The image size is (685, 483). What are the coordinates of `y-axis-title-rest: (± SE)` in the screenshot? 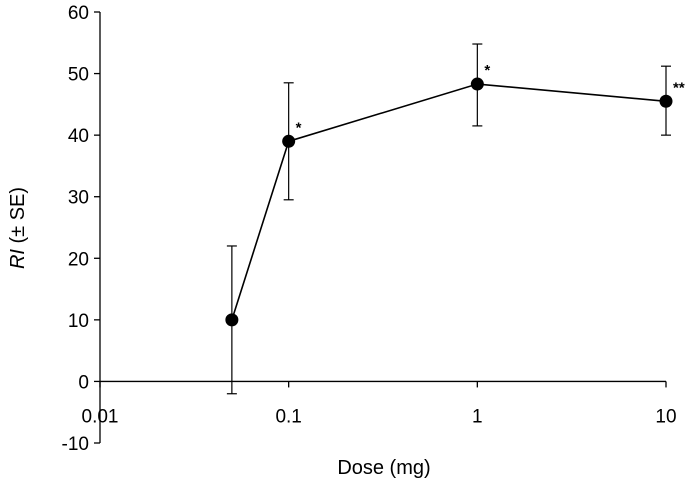 It's located at (18, 218).